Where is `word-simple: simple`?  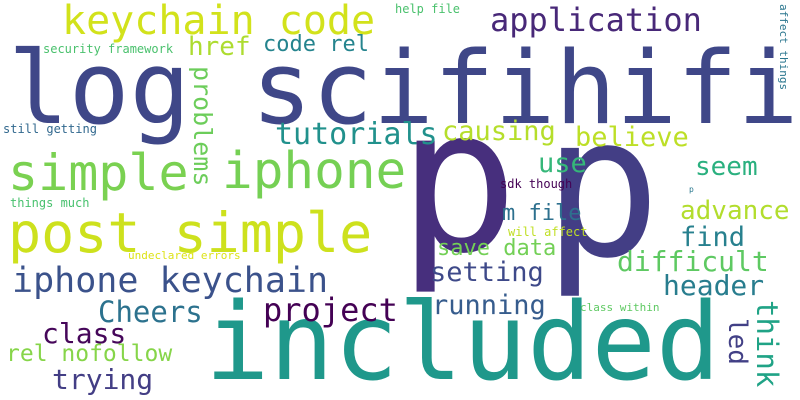
word-simple: simple is located at coordinates (98, 173).